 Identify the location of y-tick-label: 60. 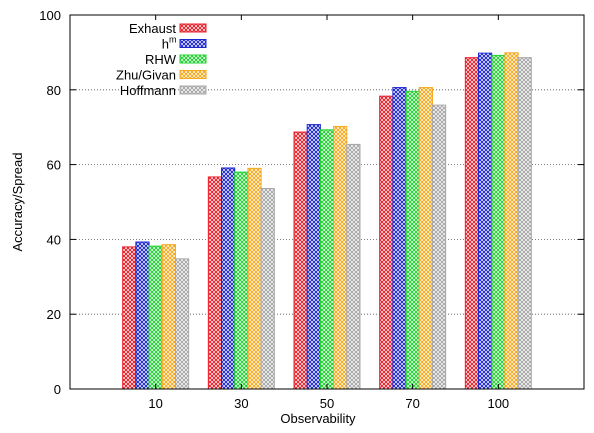
(54, 165).